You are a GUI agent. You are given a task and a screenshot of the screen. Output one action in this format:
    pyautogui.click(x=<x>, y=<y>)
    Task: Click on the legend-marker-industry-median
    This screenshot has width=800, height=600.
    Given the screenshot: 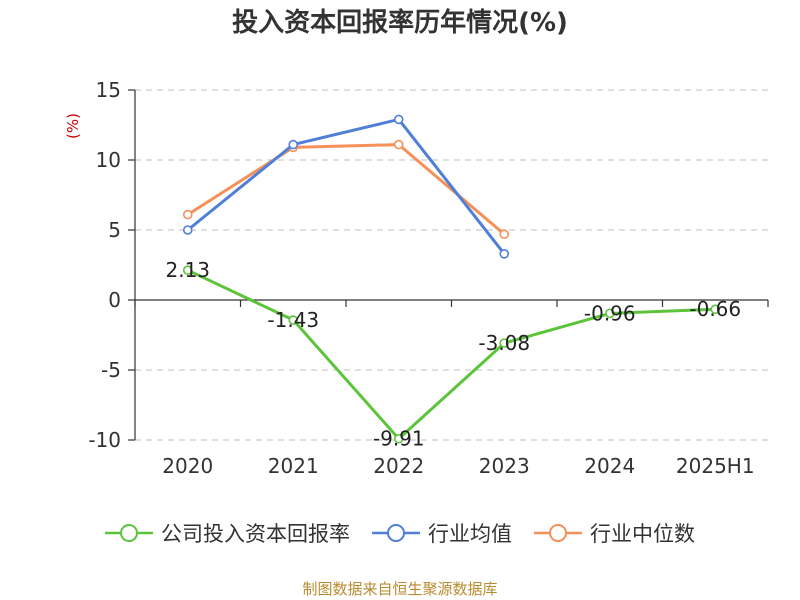 What is the action you would take?
    pyautogui.click(x=558, y=533)
    